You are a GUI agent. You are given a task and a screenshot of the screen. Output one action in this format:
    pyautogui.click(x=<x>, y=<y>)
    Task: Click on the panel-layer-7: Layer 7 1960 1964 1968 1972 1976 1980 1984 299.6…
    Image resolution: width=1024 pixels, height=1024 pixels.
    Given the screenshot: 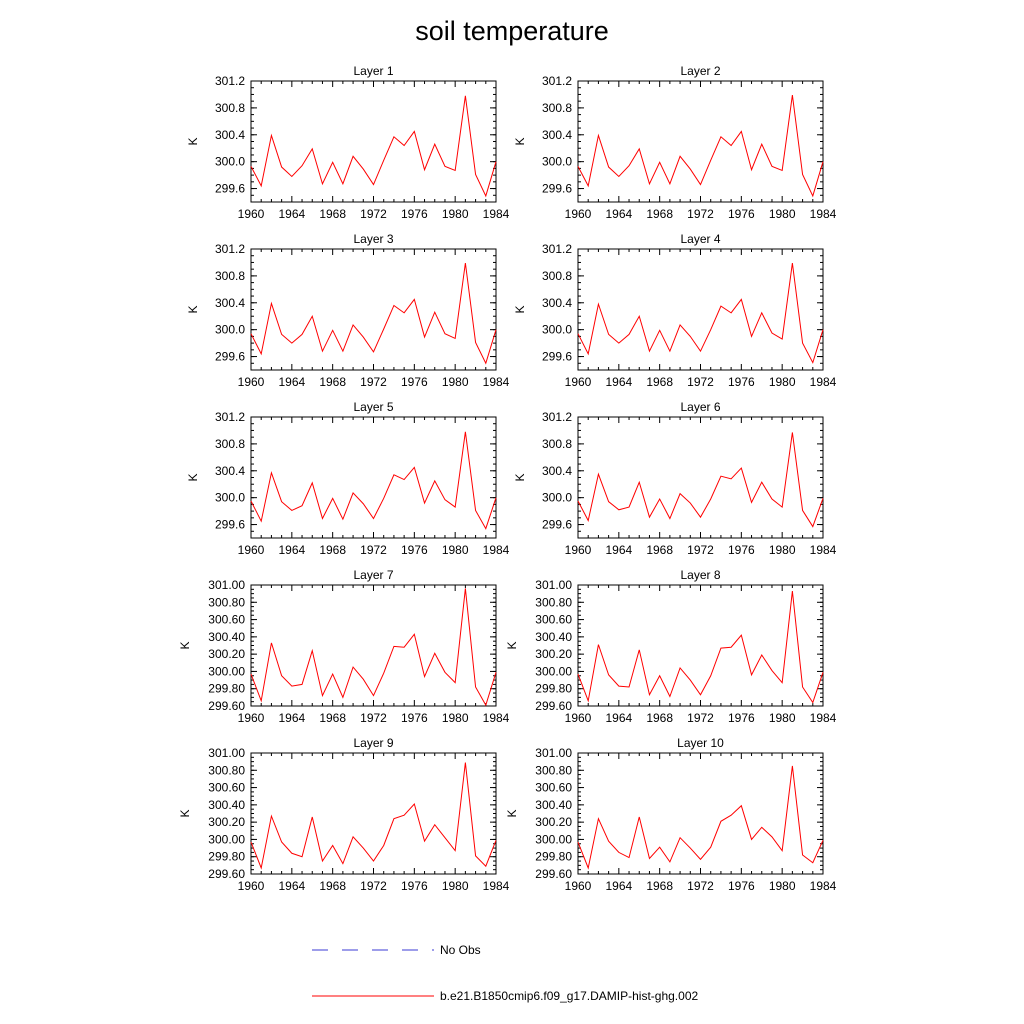 What is the action you would take?
    pyautogui.click(x=344, y=646)
    